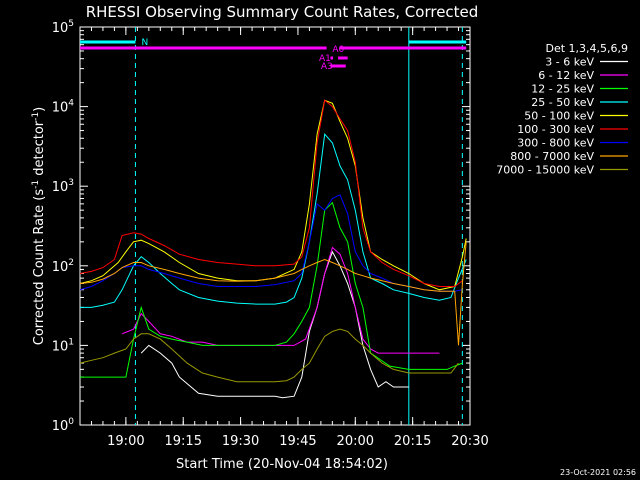 Image resolution: width=640 pixels, height=480 pixels. What do you see at coordinates (125, 441) in the screenshot?
I see `x-tick-label: 19:00` at bounding box center [125, 441].